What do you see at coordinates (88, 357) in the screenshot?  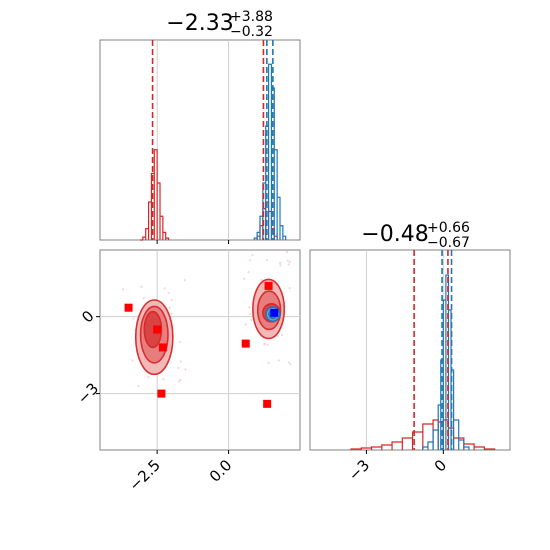 I see `y-tick-labels: 0 −3` at bounding box center [88, 357].